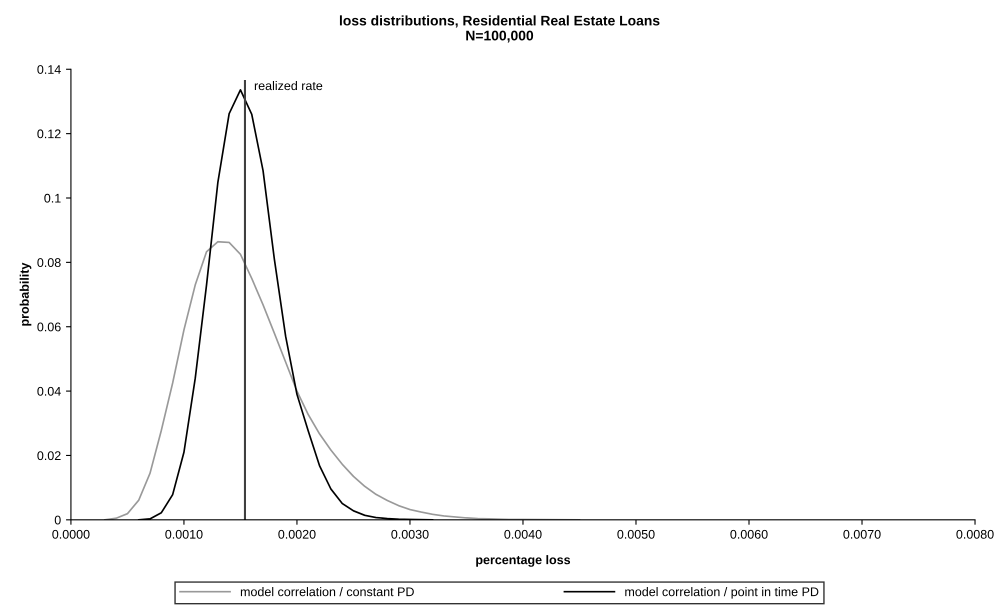 The width and height of the screenshot is (999, 613). I want to click on y-tick-label: 0.04, so click(49, 391).